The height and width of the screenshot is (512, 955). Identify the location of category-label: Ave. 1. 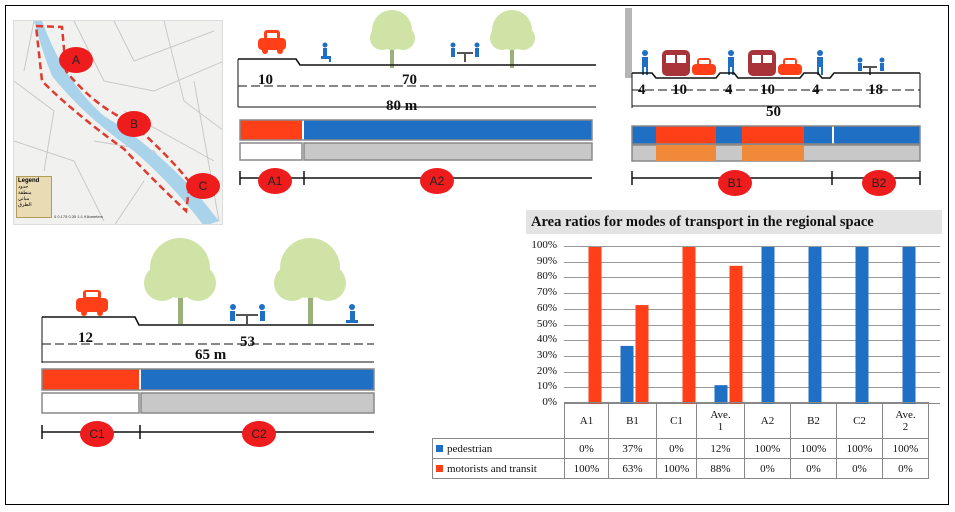
(720, 420).